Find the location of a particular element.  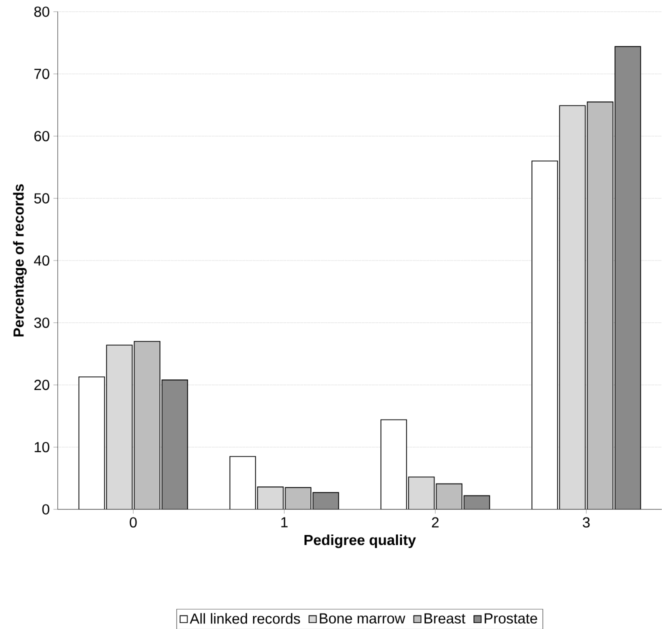

legend-label: Prostate is located at coordinates (511, 618).